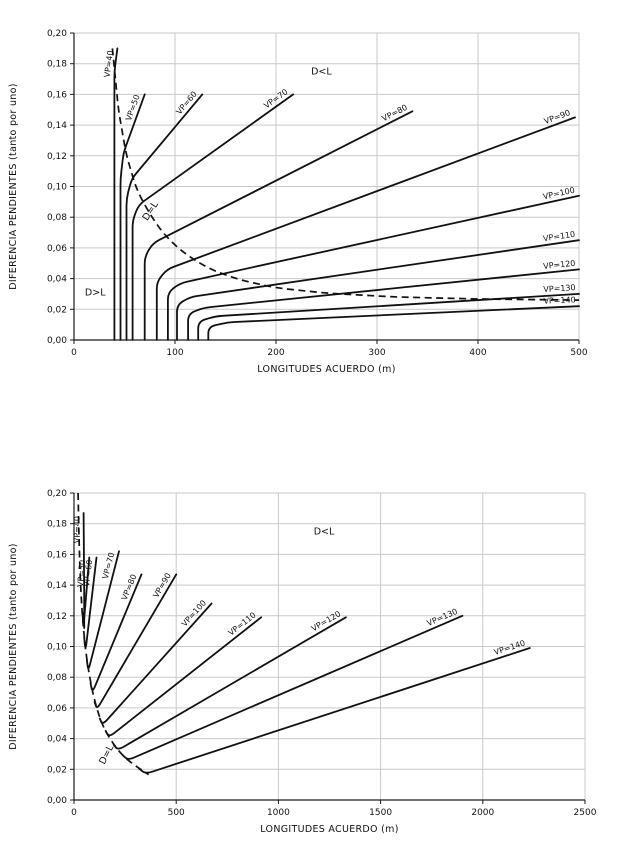 The width and height of the screenshot is (618, 862). Describe the element at coordinates (150, 211) in the screenshot. I see `annotation-d-l: D=L` at that location.